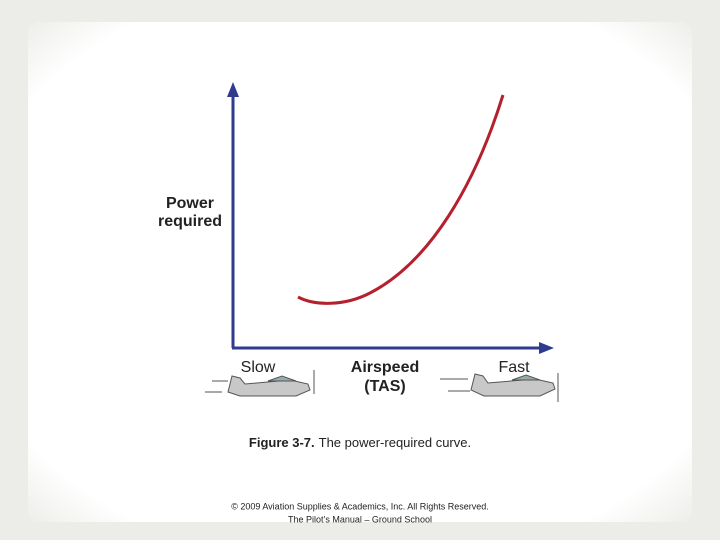  Describe the element at coordinates (401, 199) in the screenshot. I see `power-curve` at that location.